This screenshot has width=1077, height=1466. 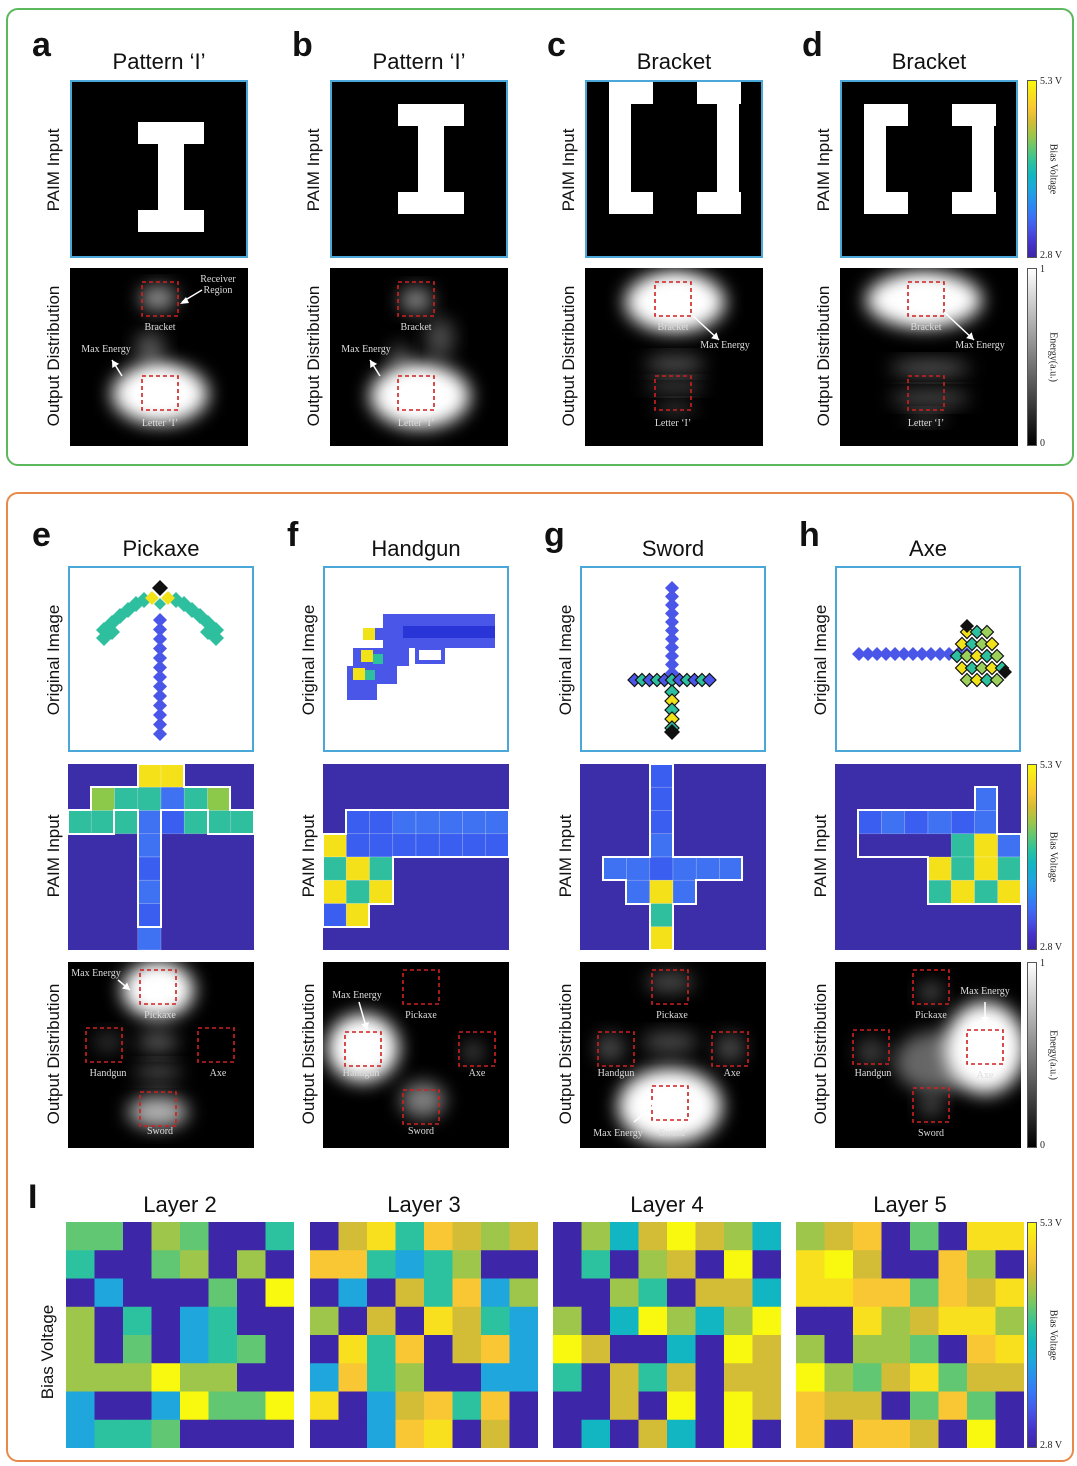 I want to click on output-h-receiver-box, so click(x=871, y=1047).